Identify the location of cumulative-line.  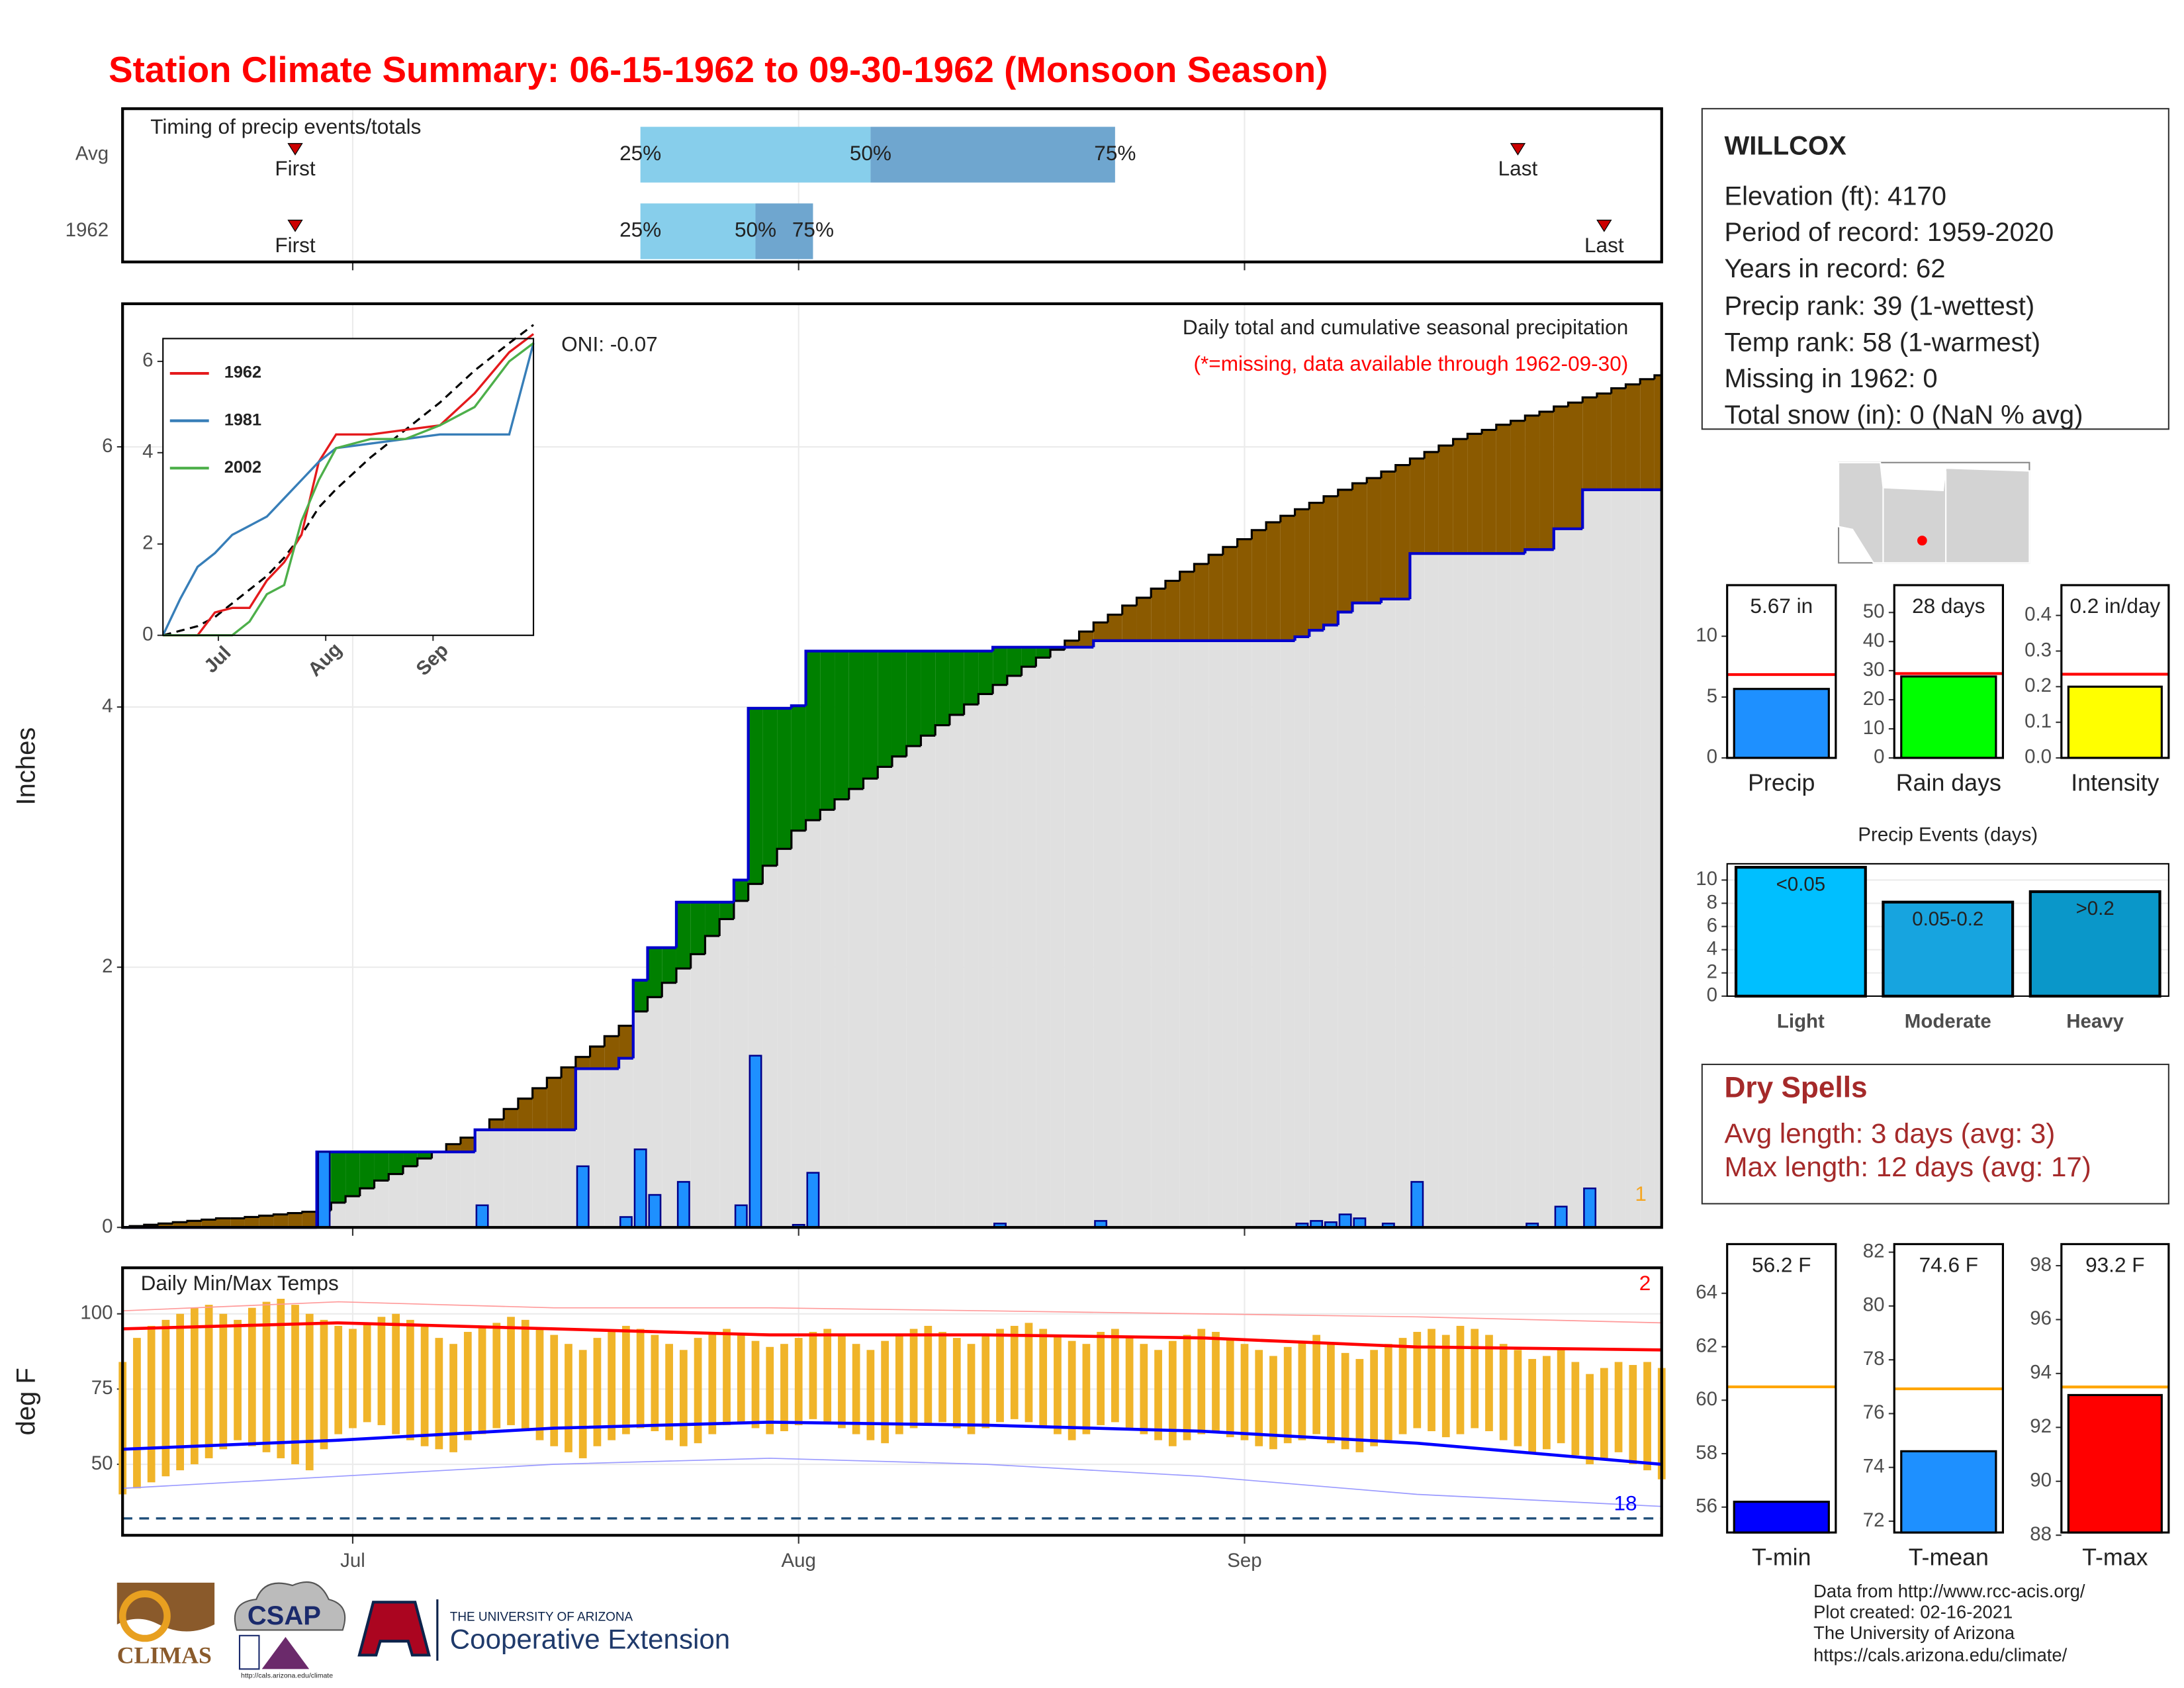
(1042, 648).